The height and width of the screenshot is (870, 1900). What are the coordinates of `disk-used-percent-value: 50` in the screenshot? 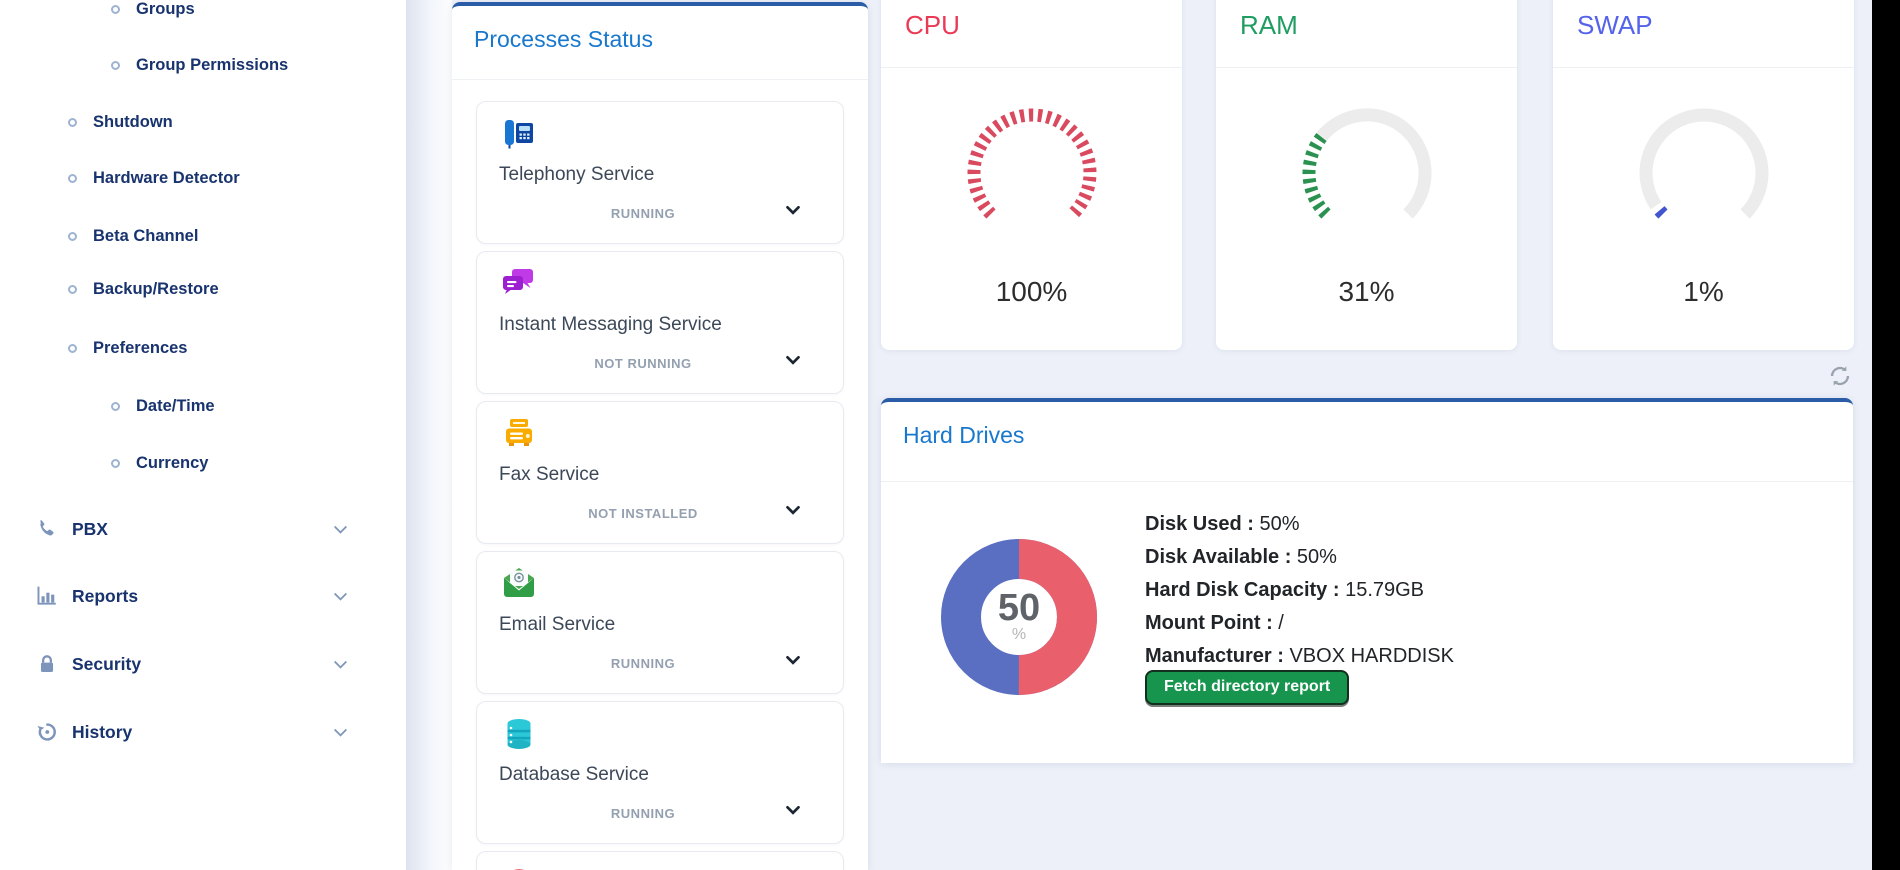 It's located at (1019, 608).